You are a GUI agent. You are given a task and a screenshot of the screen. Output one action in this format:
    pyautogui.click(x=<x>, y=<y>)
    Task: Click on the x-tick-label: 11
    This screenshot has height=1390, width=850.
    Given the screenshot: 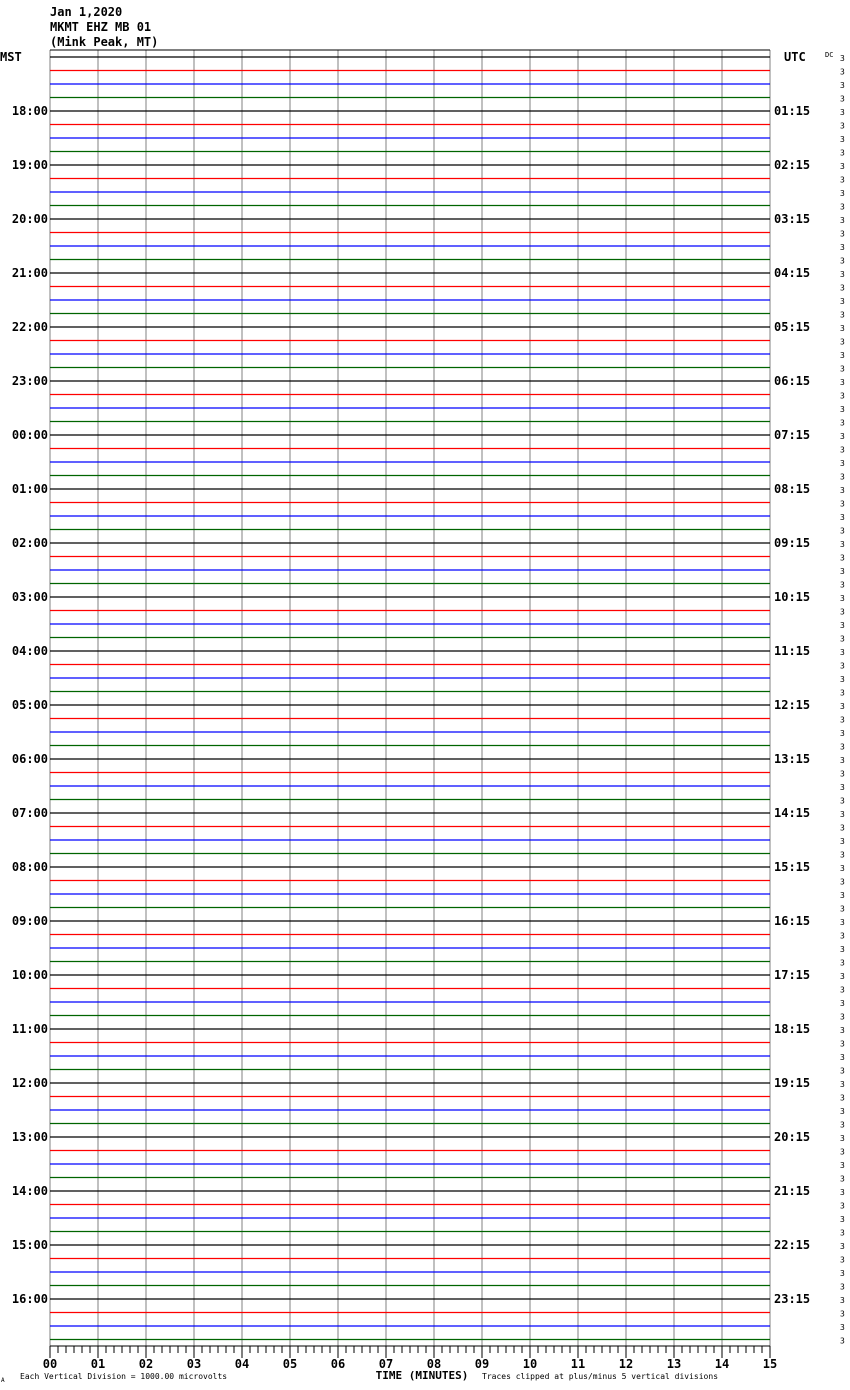 What is the action you would take?
    pyautogui.click(x=578, y=1364)
    